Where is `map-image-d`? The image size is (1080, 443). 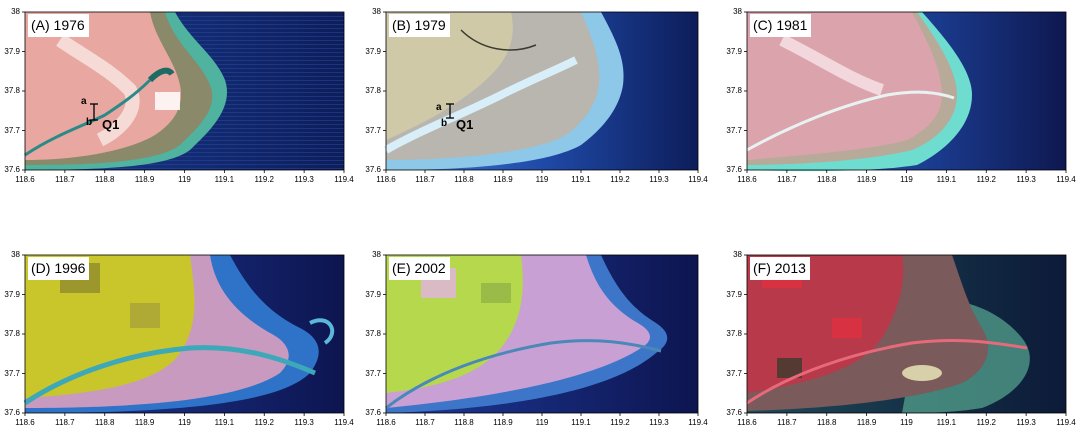
map-image-d is located at coordinates (183, 334).